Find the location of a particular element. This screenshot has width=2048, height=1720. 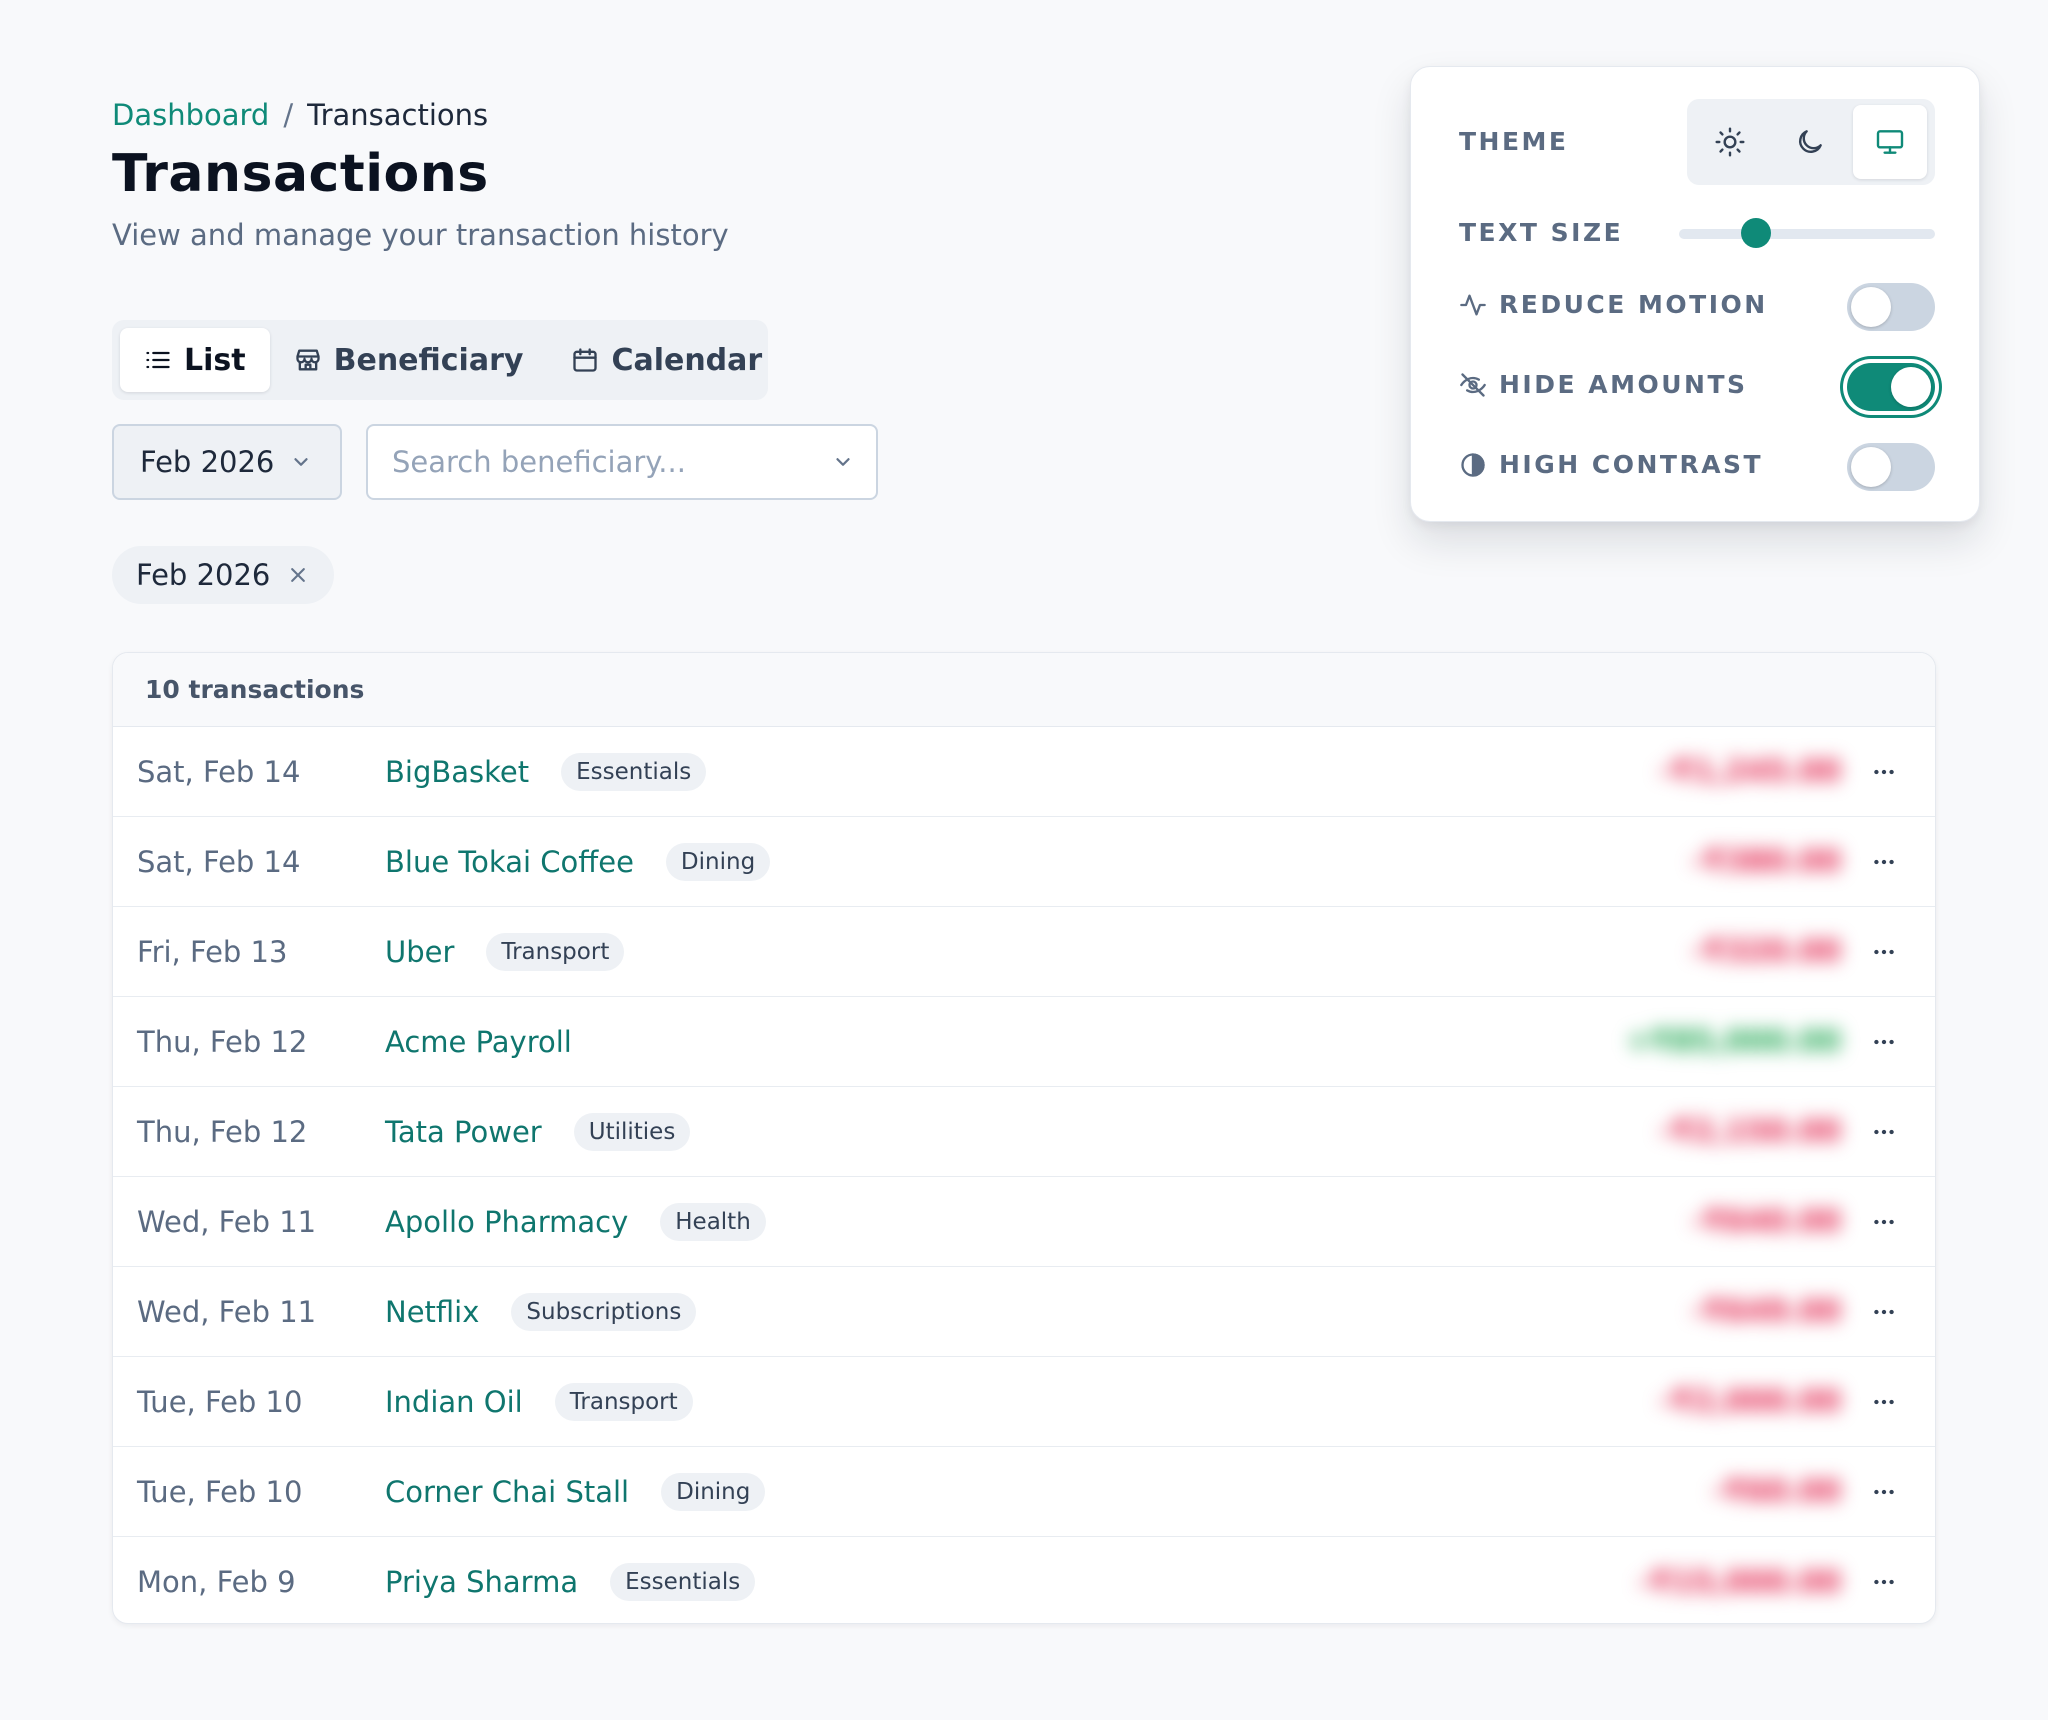

tab-calendar: Calendar is located at coordinates (666, 360).